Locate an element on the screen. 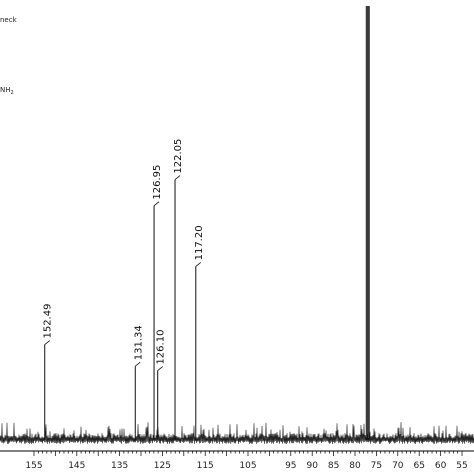  peak-label: 122.05 is located at coordinates (178, 156).